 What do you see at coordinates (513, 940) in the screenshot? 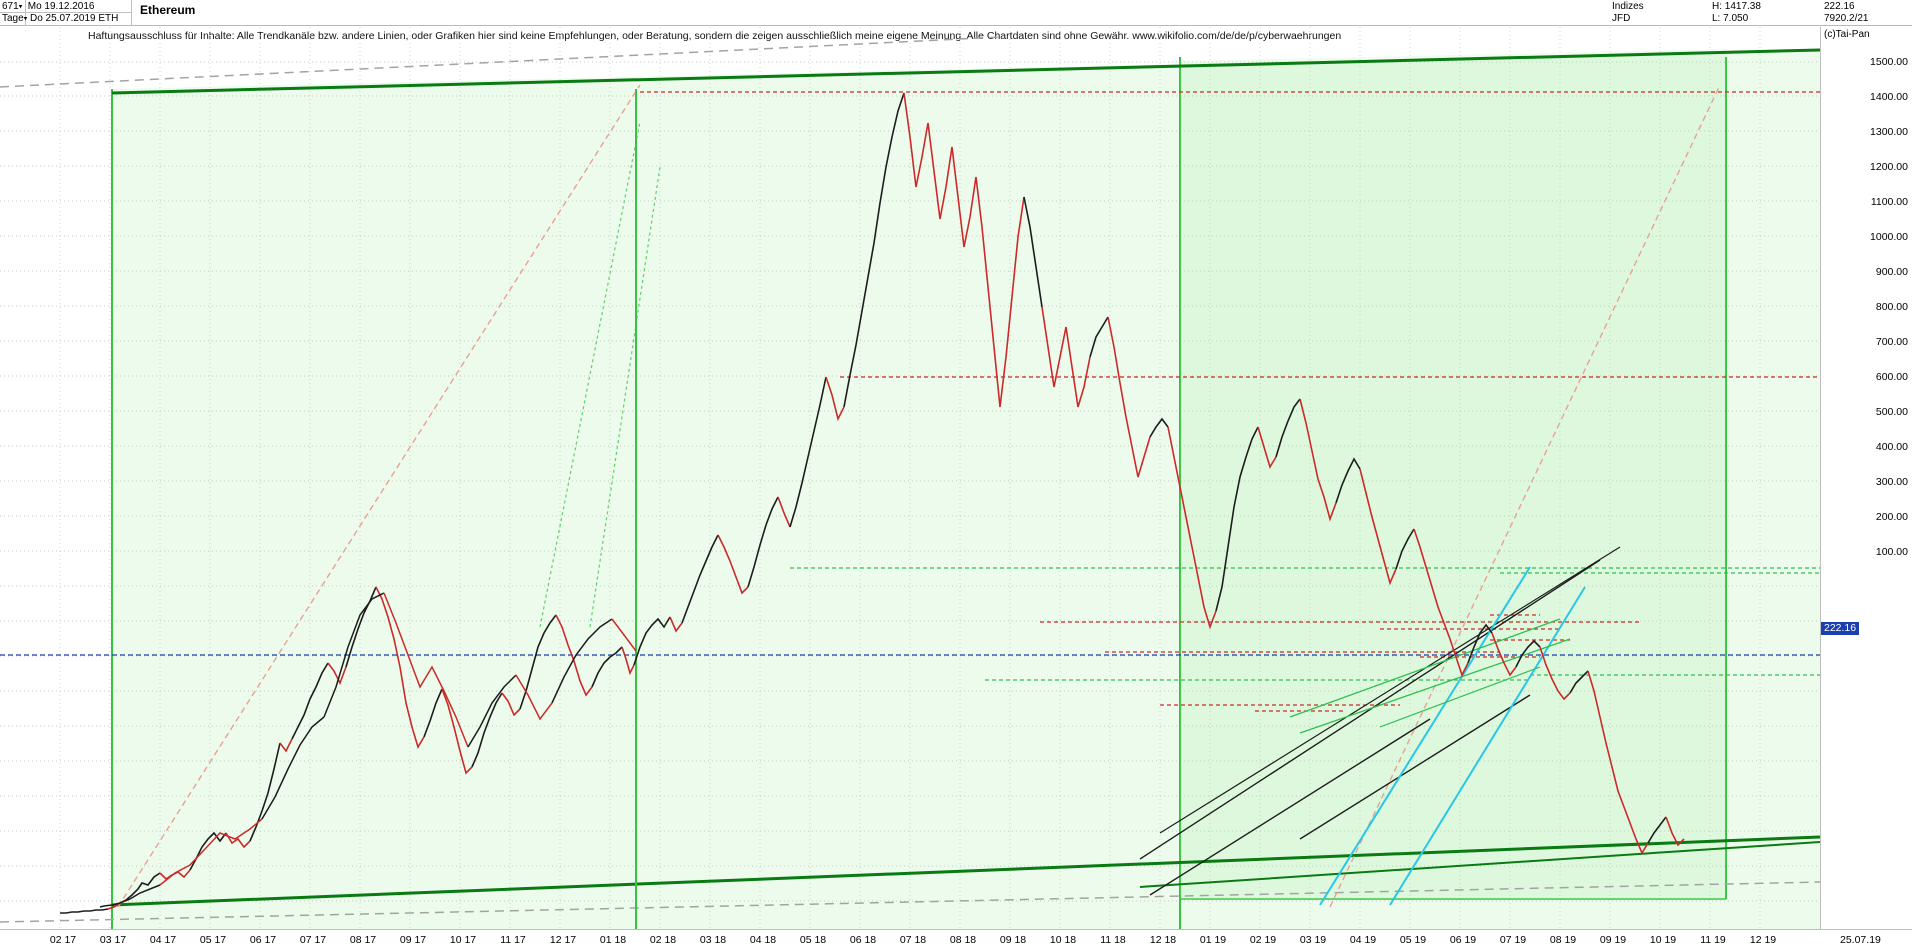
I see `x-tick-9: 11 17` at bounding box center [513, 940].